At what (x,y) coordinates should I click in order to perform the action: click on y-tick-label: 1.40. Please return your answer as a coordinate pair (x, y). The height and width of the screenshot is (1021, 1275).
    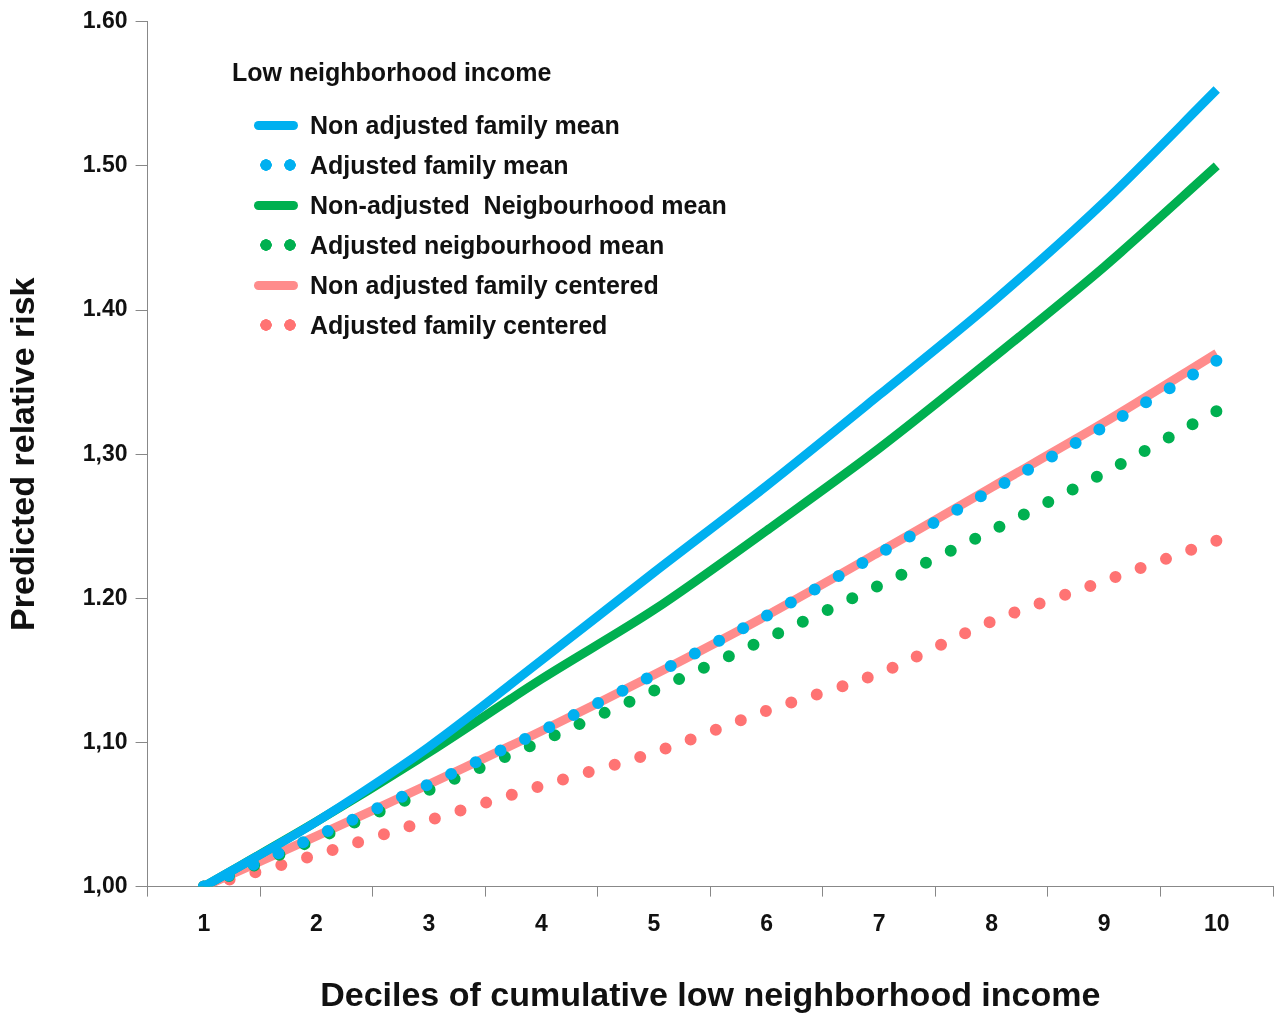
    Looking at the image, I should click on (105, 308).